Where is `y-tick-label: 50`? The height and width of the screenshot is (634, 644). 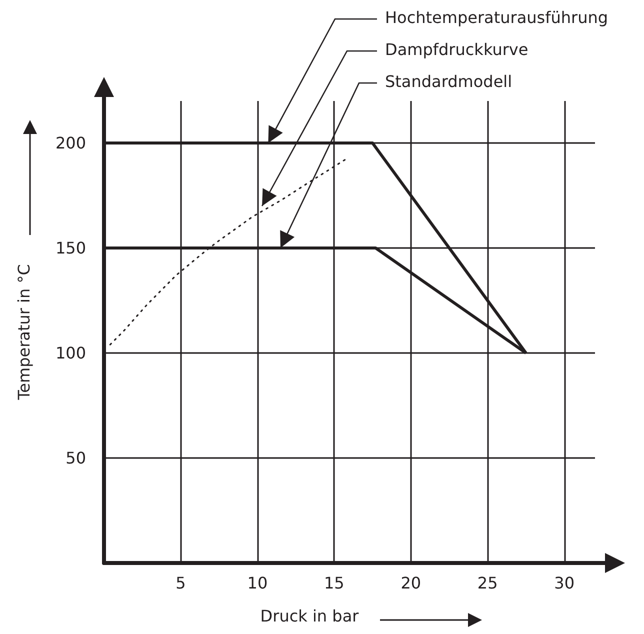
y-tick-label: 50 is located at coordinates (76, 458).